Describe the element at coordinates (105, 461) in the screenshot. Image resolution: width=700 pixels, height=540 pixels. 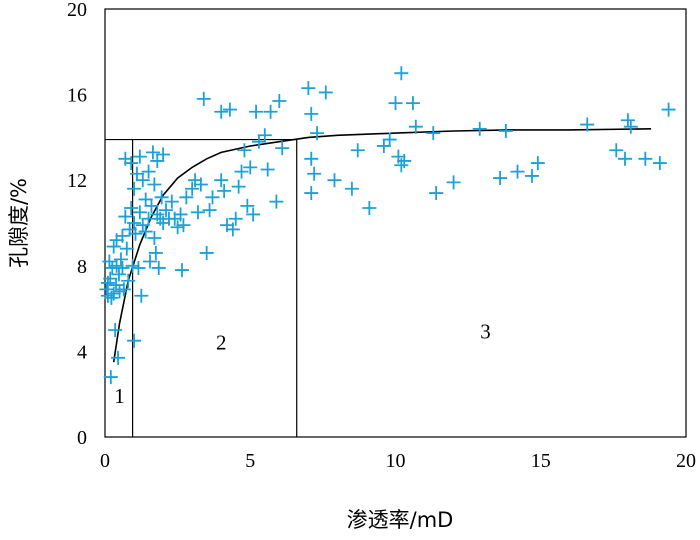
I see `x-tick-label: 0` at that location.